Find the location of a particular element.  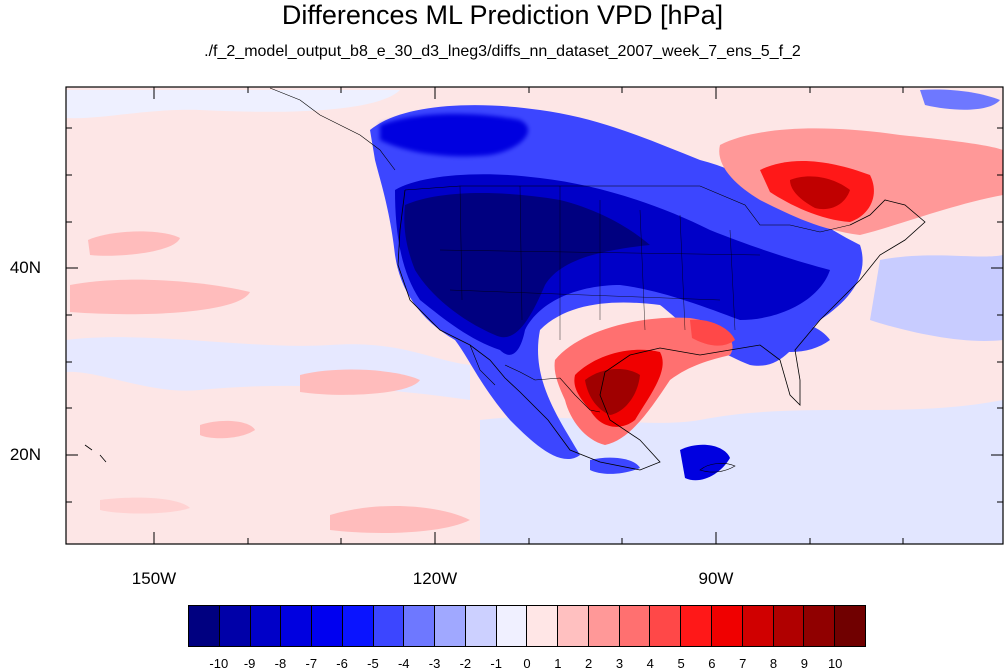

colorbar-tick-label: -6 is located at coordinates (342, 663).